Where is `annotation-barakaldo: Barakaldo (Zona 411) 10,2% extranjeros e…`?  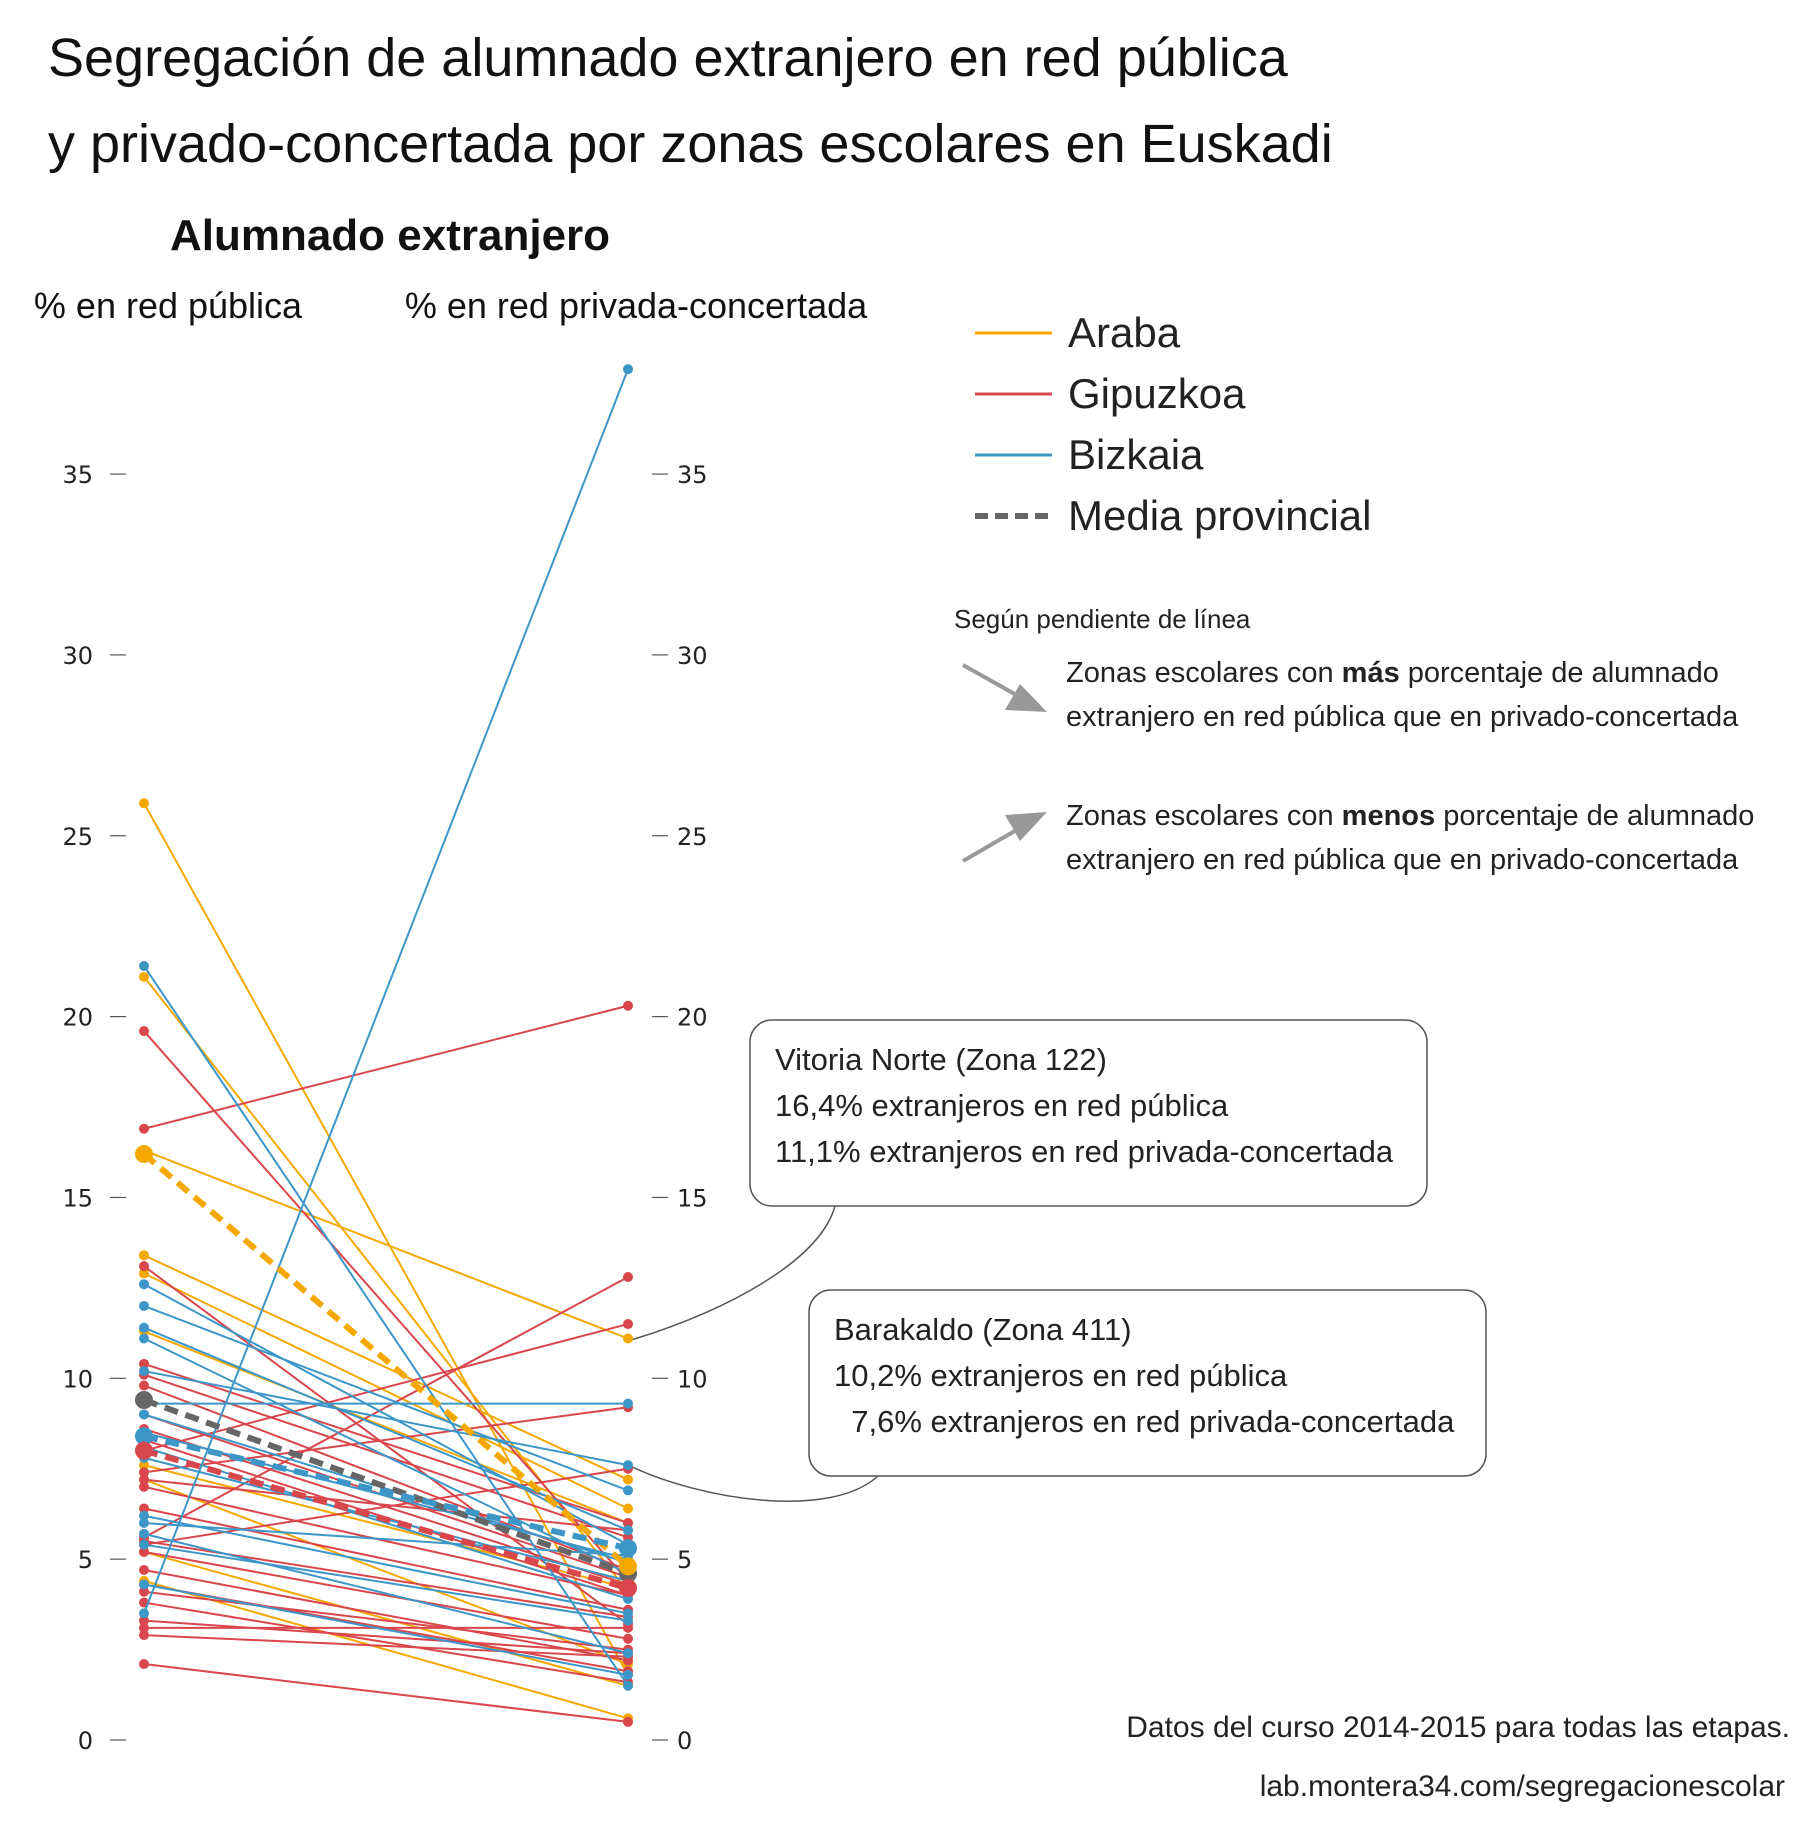 annotation-barakaldo: Barakaldo (Zona 411) 10,2% extranjeros e… is located at coordinates (1147, 1383).